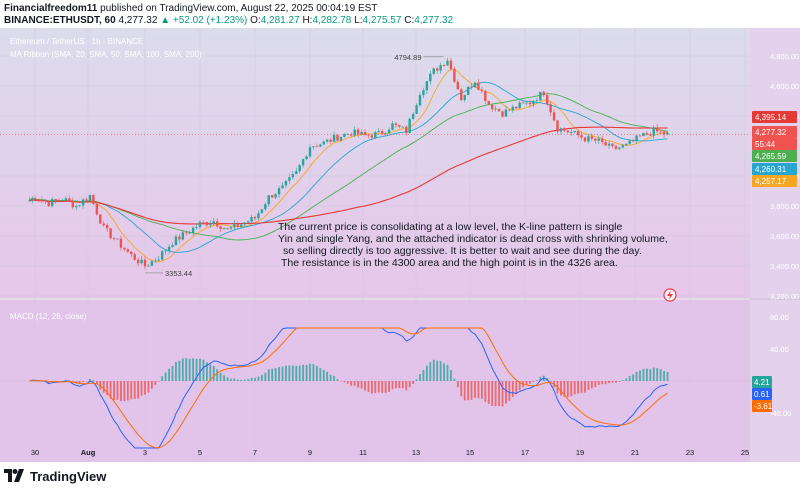 This screenshot has height=488, width=800. What do you see at coordinates (771, 156) in the screenshot?
I see `price-badge-label: 4,265.59` at bounding box center [771, 156].